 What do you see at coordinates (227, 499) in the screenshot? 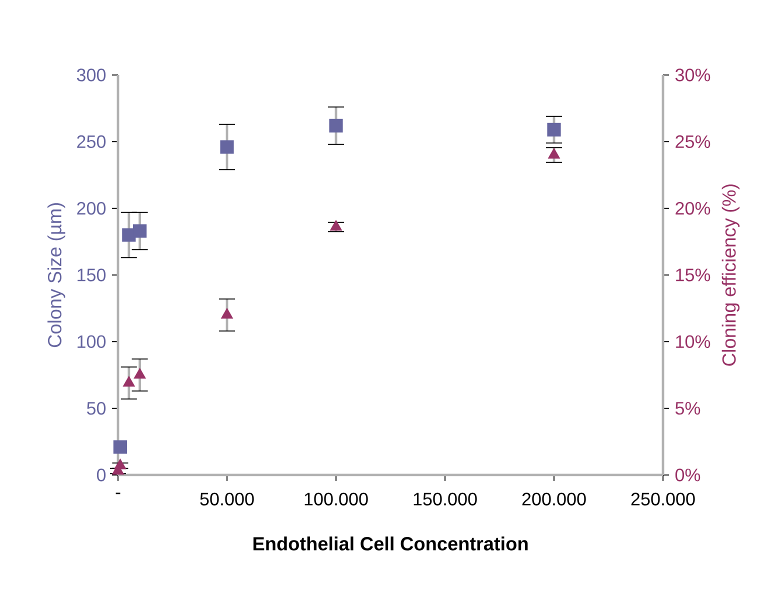
I see `x-tick-label: 50.000` at bounding box center [227, 499].